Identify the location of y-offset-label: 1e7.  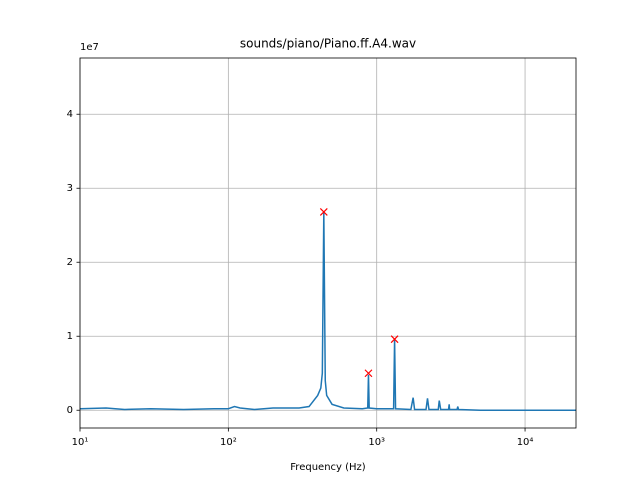
(89, 47).